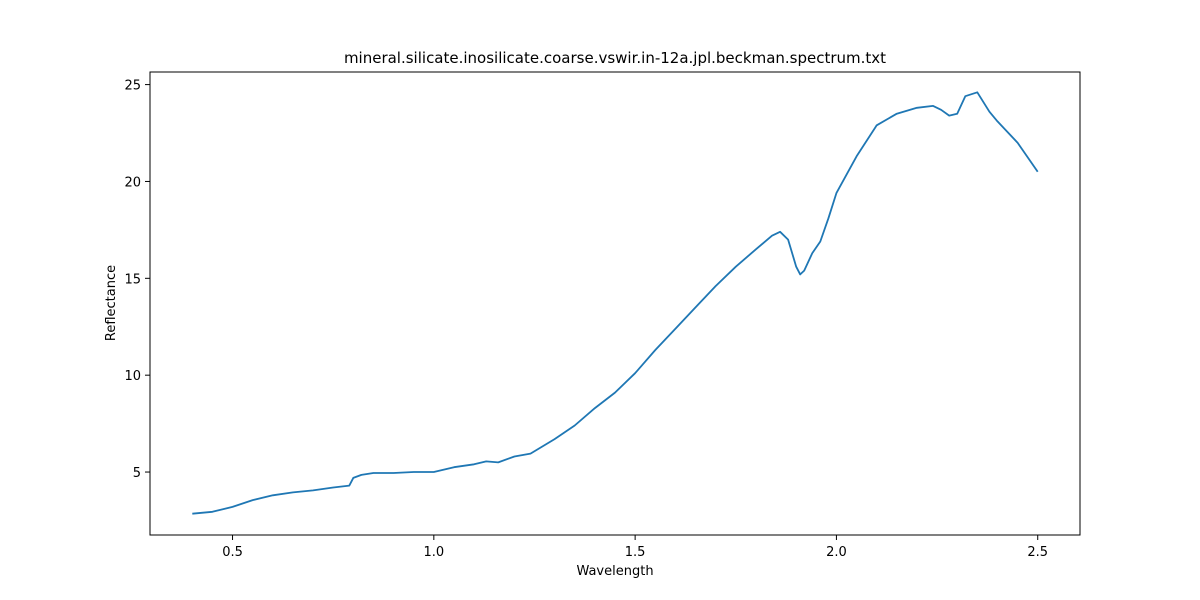  I want to click on y-tick-label: 10, so click(132, 376).